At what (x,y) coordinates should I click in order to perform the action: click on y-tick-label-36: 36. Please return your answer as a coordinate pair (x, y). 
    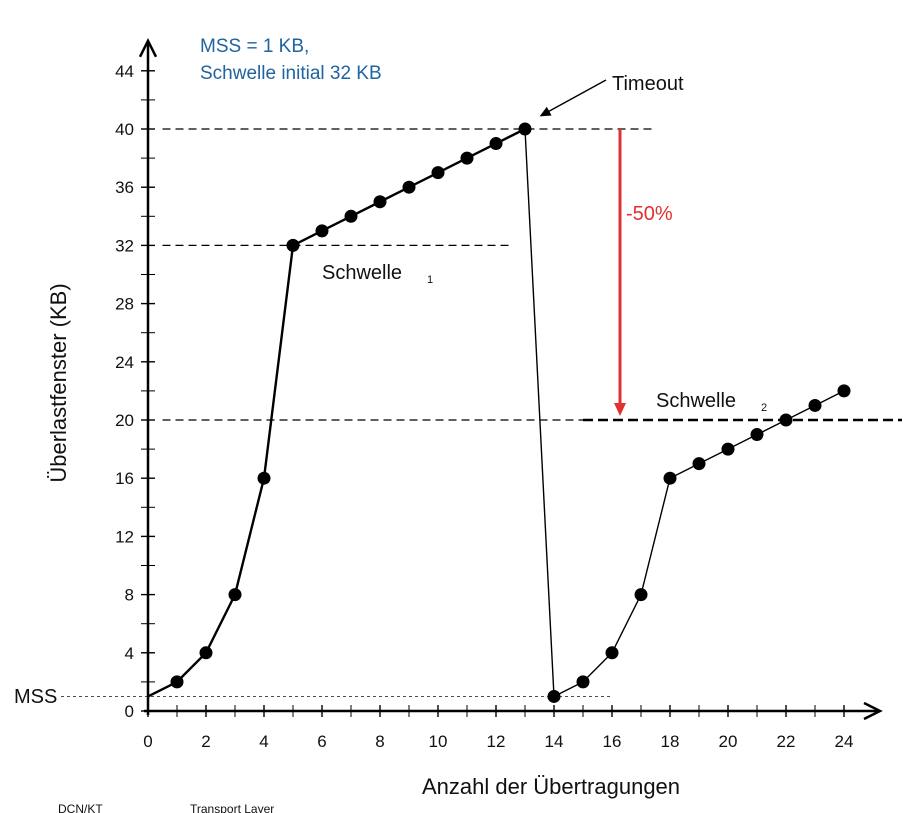
    Looking at the image, I should click on (124, 187).